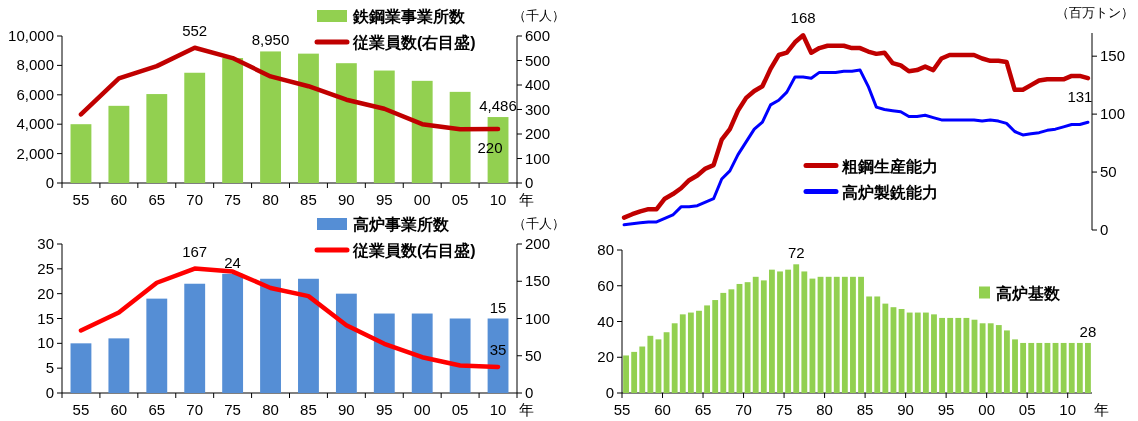 This screenshot has height=421, width=1138. Describe the element at coordinates (1080, 97) in the screenshot. I see `data-label: 131` at that location.